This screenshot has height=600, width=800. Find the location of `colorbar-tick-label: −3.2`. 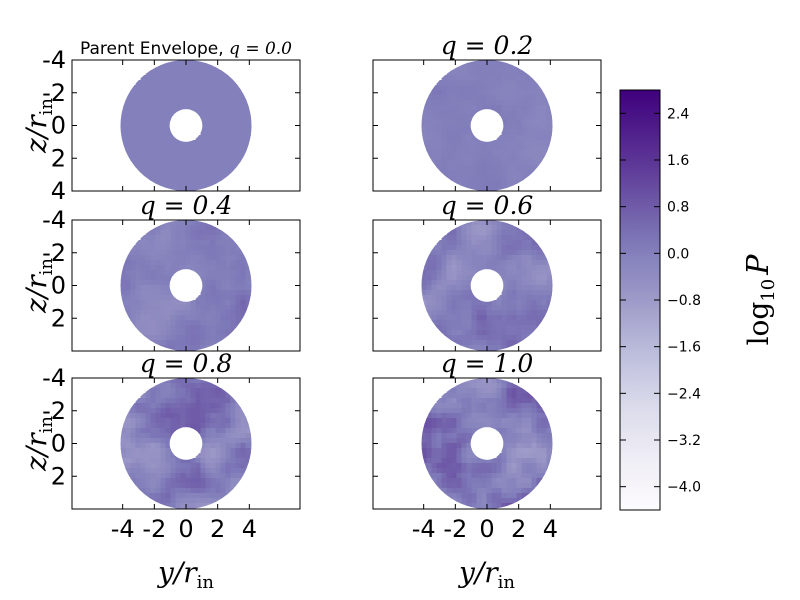

colorbar-tick-label: −3.2 is located at coordinates (684, 441).